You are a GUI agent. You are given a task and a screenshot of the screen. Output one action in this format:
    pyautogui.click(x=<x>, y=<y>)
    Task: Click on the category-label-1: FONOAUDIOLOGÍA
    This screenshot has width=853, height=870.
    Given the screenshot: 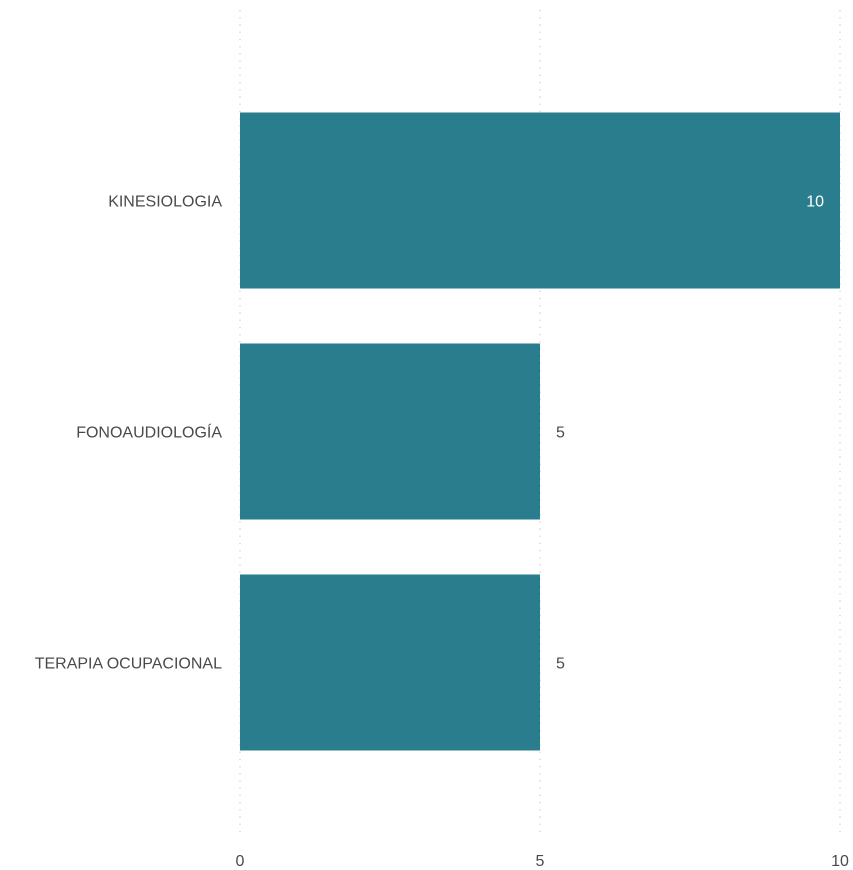 What is the action you would take?
    pyautogui.click(x=149, y=432)
    